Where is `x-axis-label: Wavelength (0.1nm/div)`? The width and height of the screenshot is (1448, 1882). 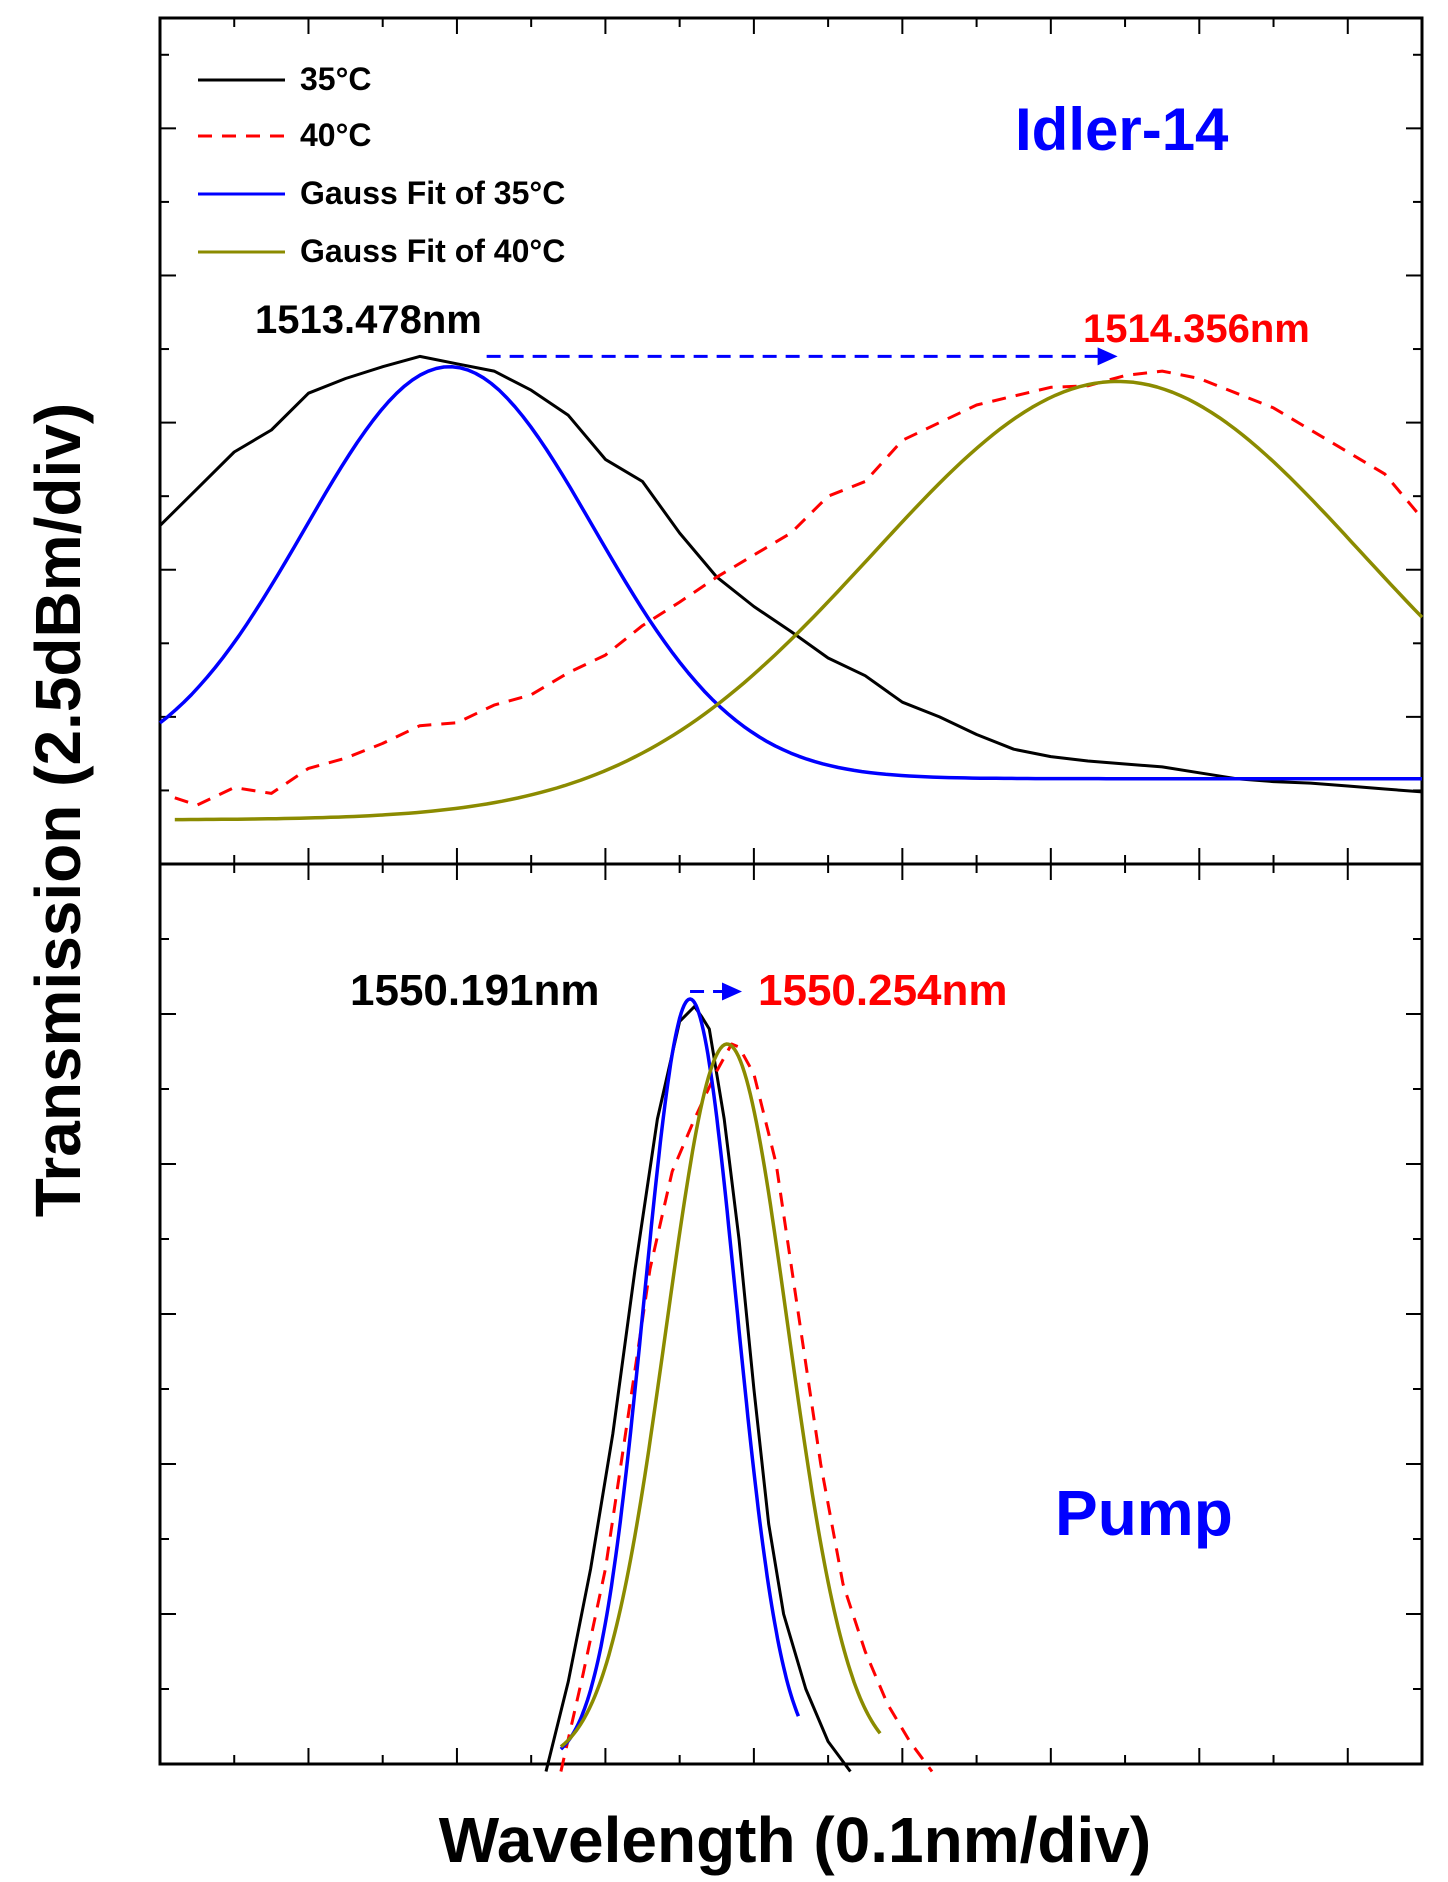
x-axis-label: Wavelength (0.1nm/div) is located at coordinates (795, 1840).